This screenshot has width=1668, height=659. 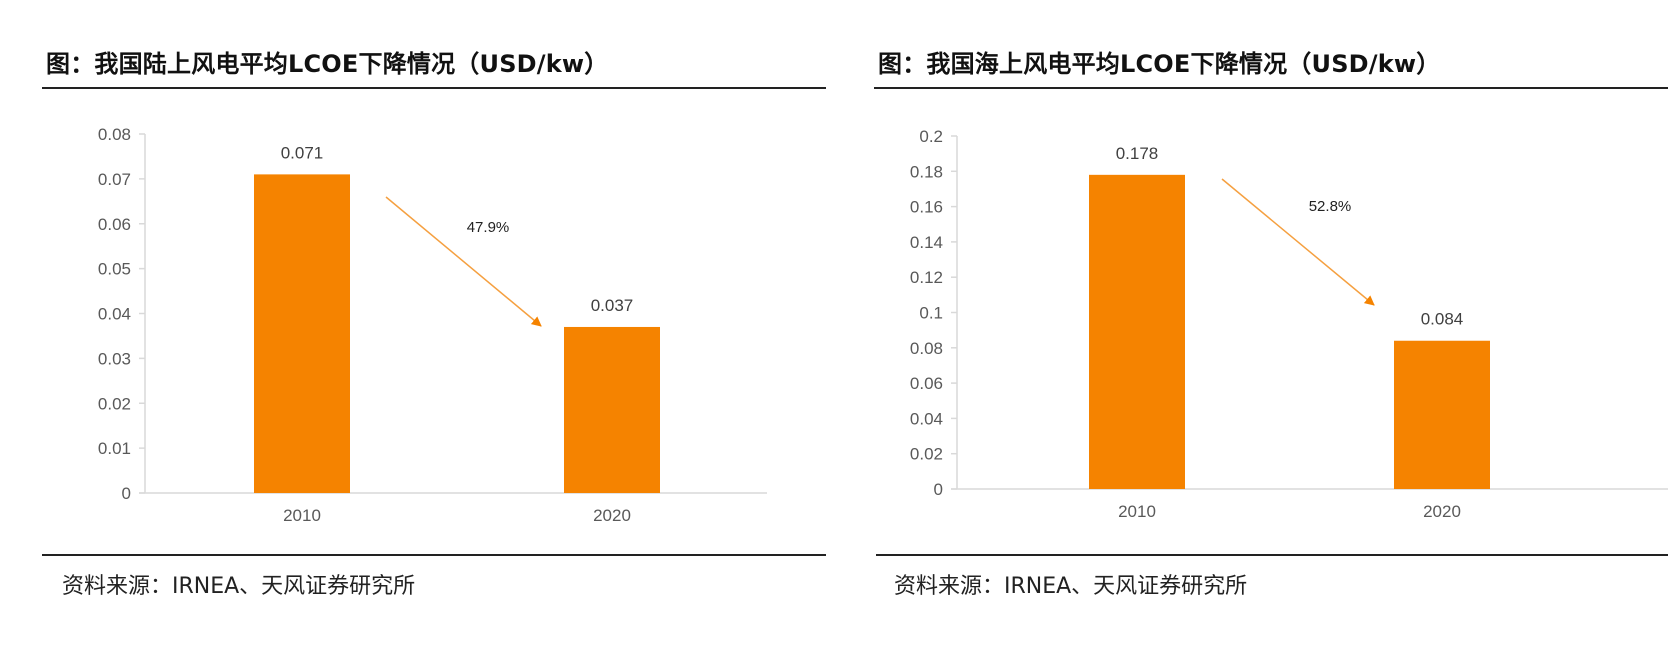 What do you see at coordinates (1298, 242) in the screenshot?
I see `offshore-decline-arrow` at bounding box center [1298, 242].